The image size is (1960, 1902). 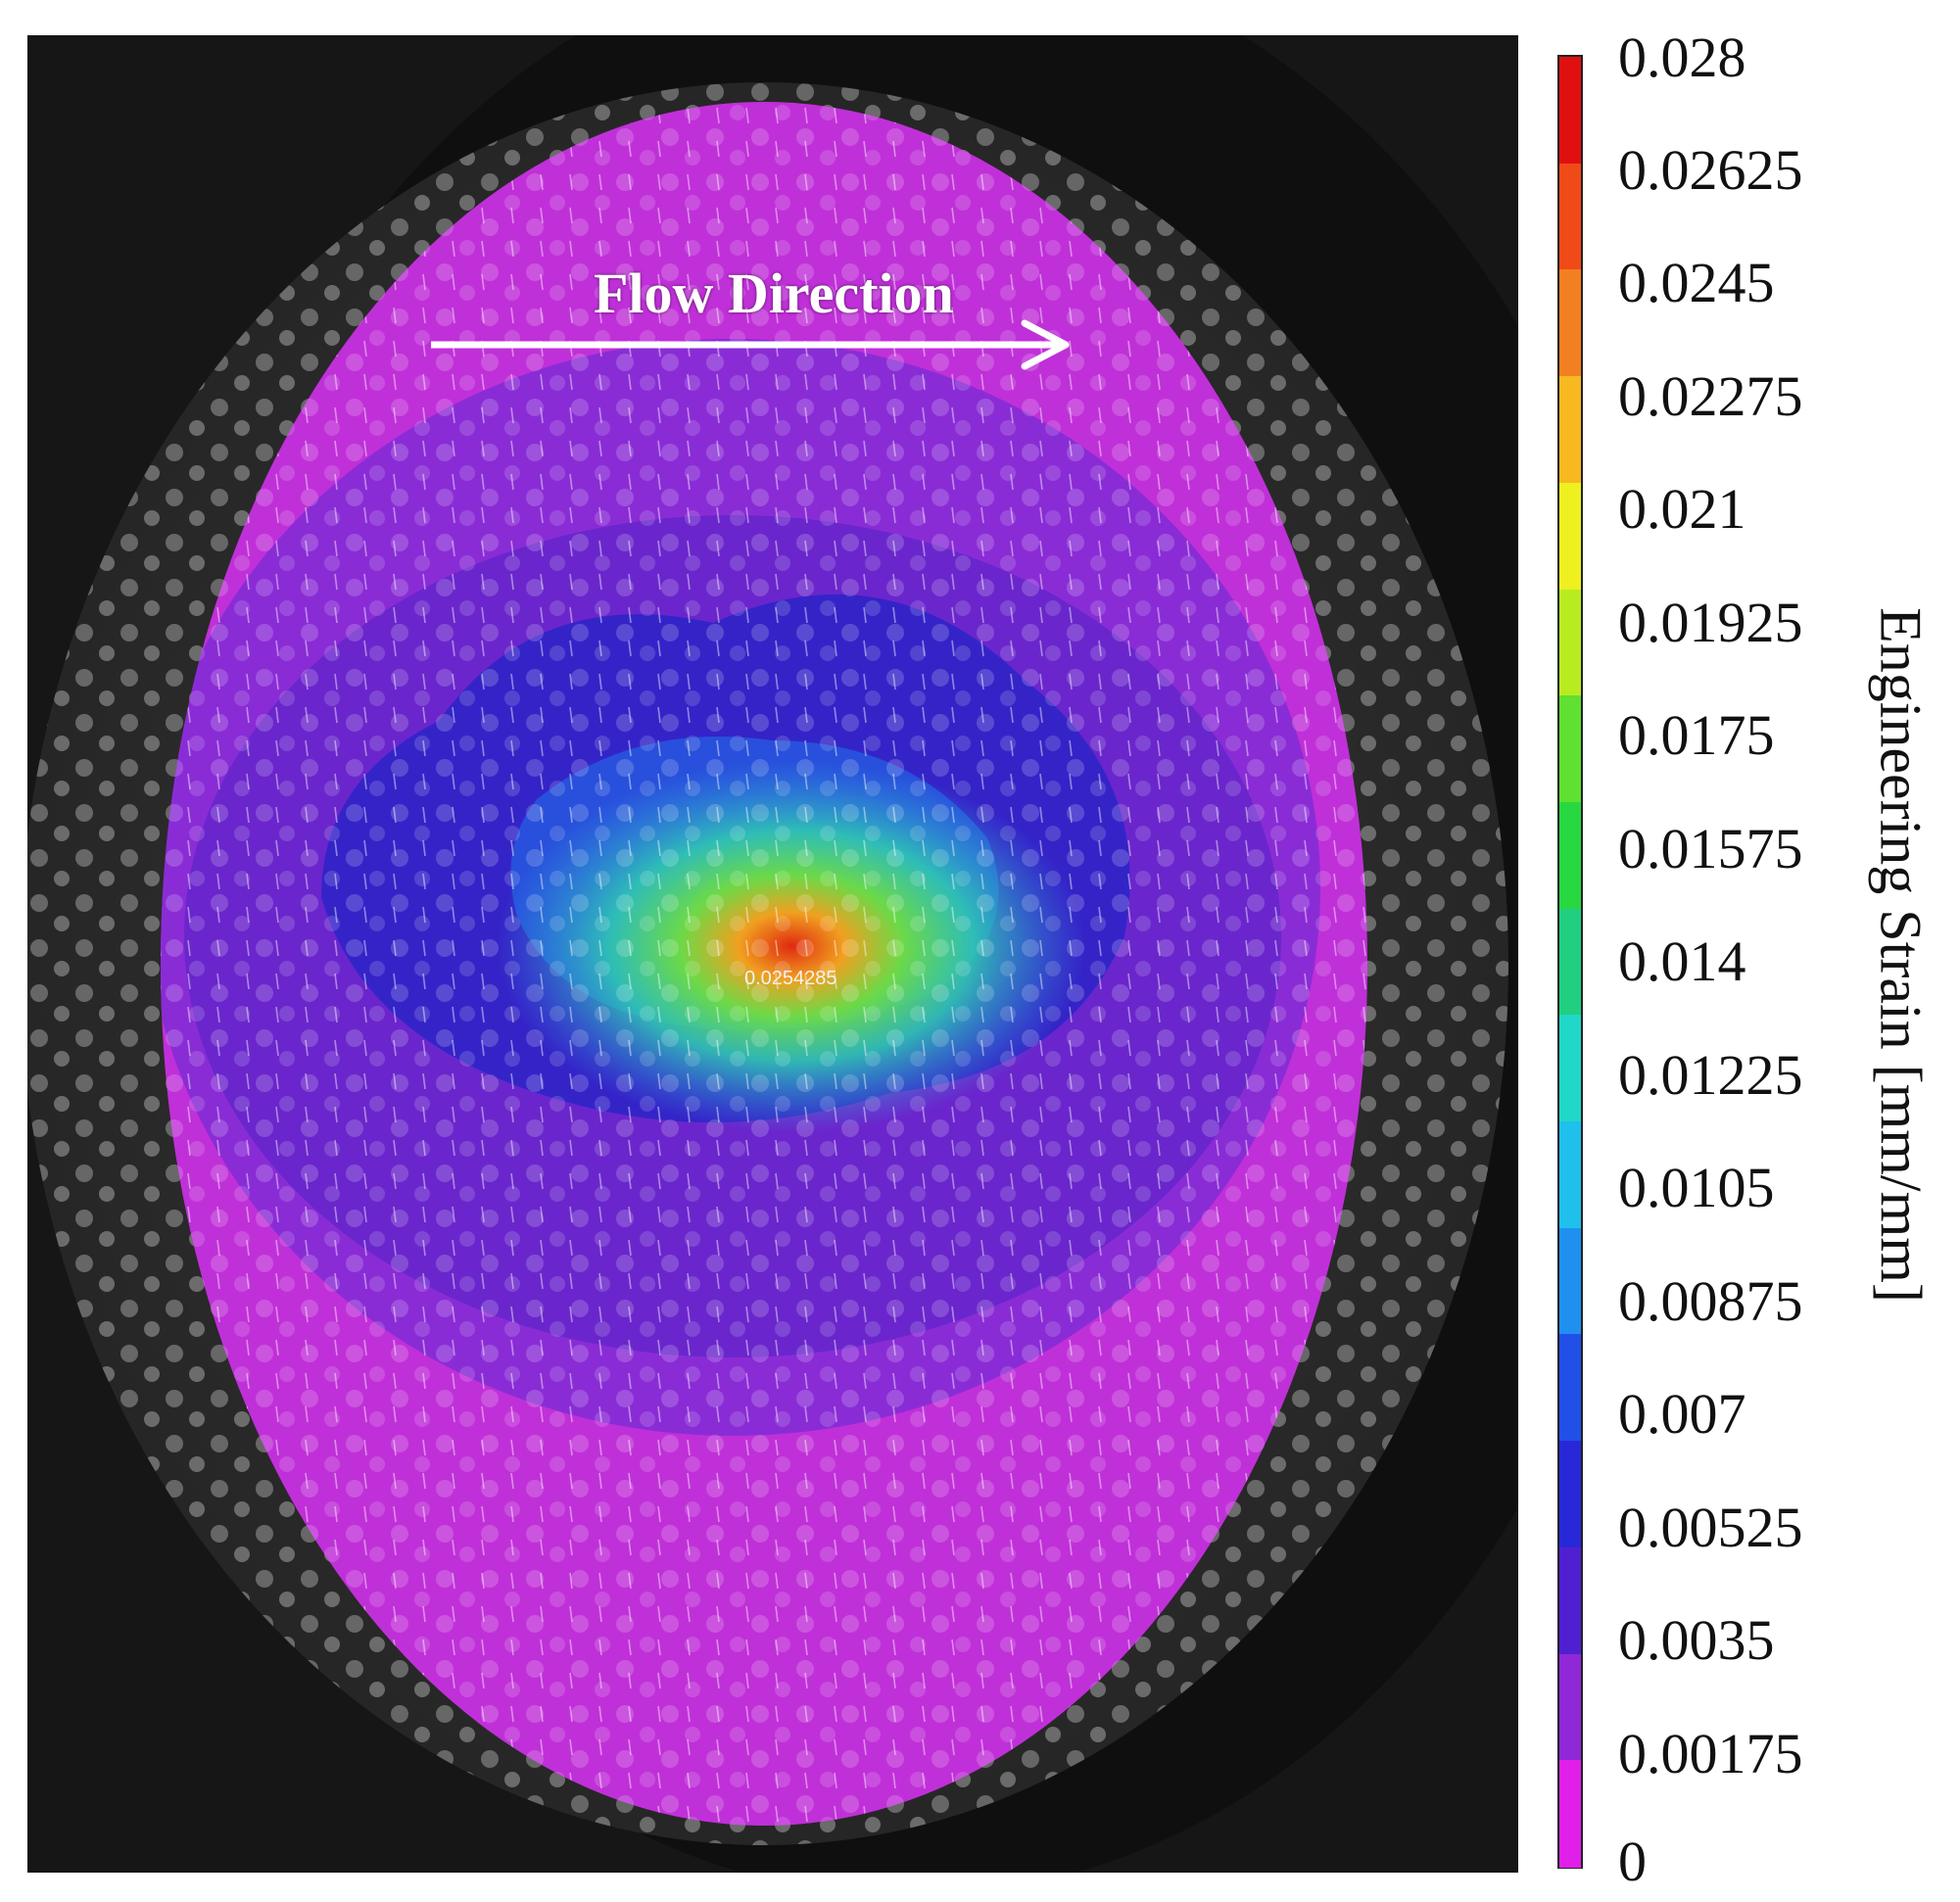 I want to click on colorbar-tick-label: 0, so click(x=1632, y=1862).